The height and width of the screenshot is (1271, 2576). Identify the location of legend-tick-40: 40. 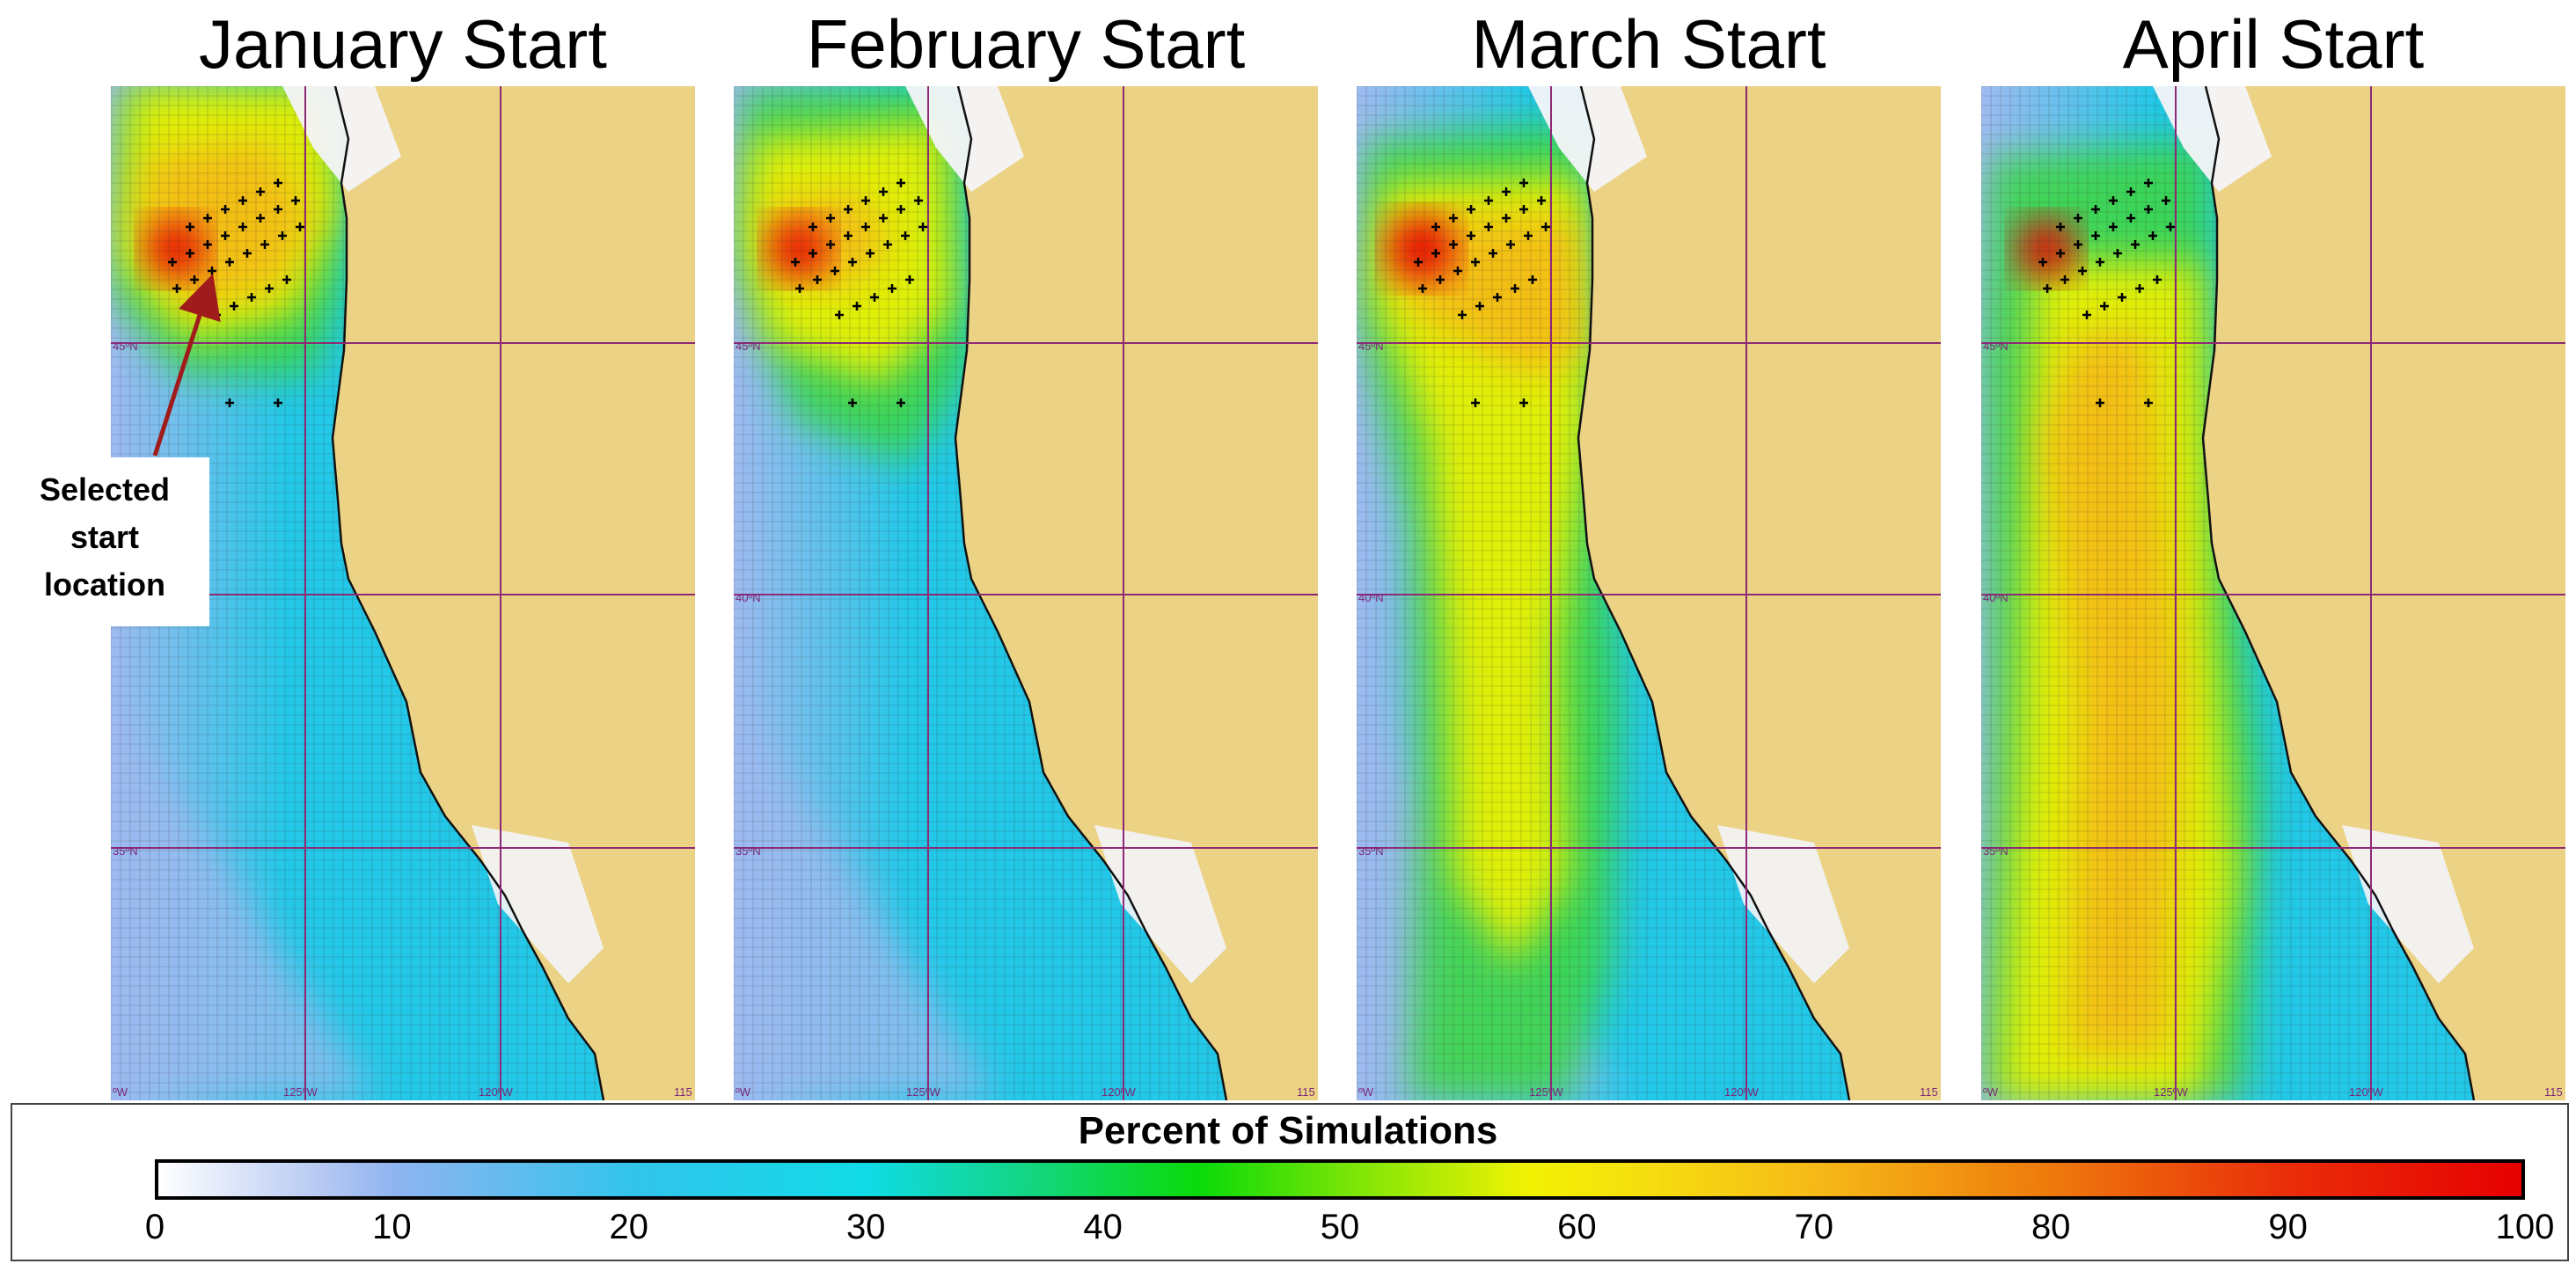
(1103, 1227).